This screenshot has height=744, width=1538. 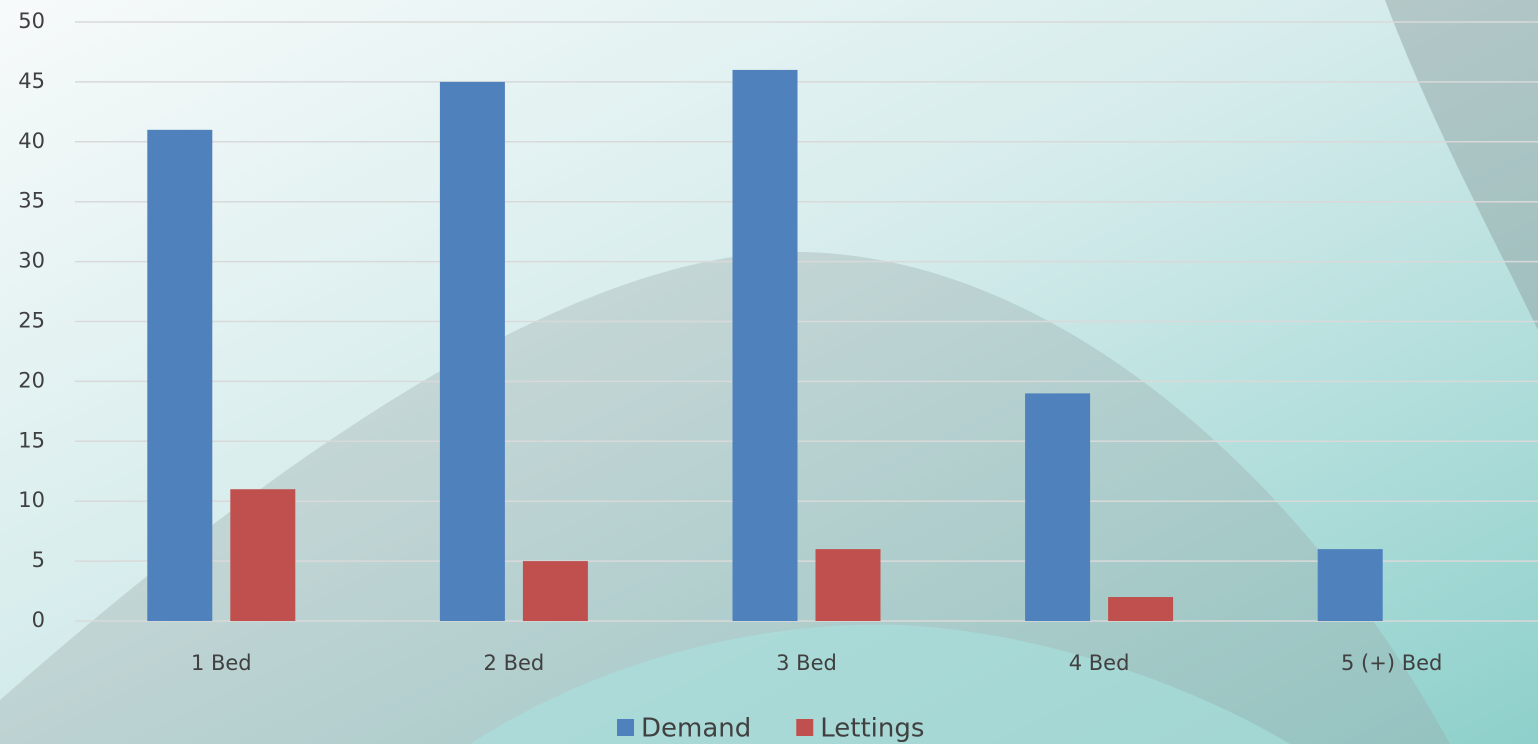 What do you see at coordinates (514, 663) in the screenshot?
I see `x-tick-label: 2 Bed` at bounding box center [514, 663].